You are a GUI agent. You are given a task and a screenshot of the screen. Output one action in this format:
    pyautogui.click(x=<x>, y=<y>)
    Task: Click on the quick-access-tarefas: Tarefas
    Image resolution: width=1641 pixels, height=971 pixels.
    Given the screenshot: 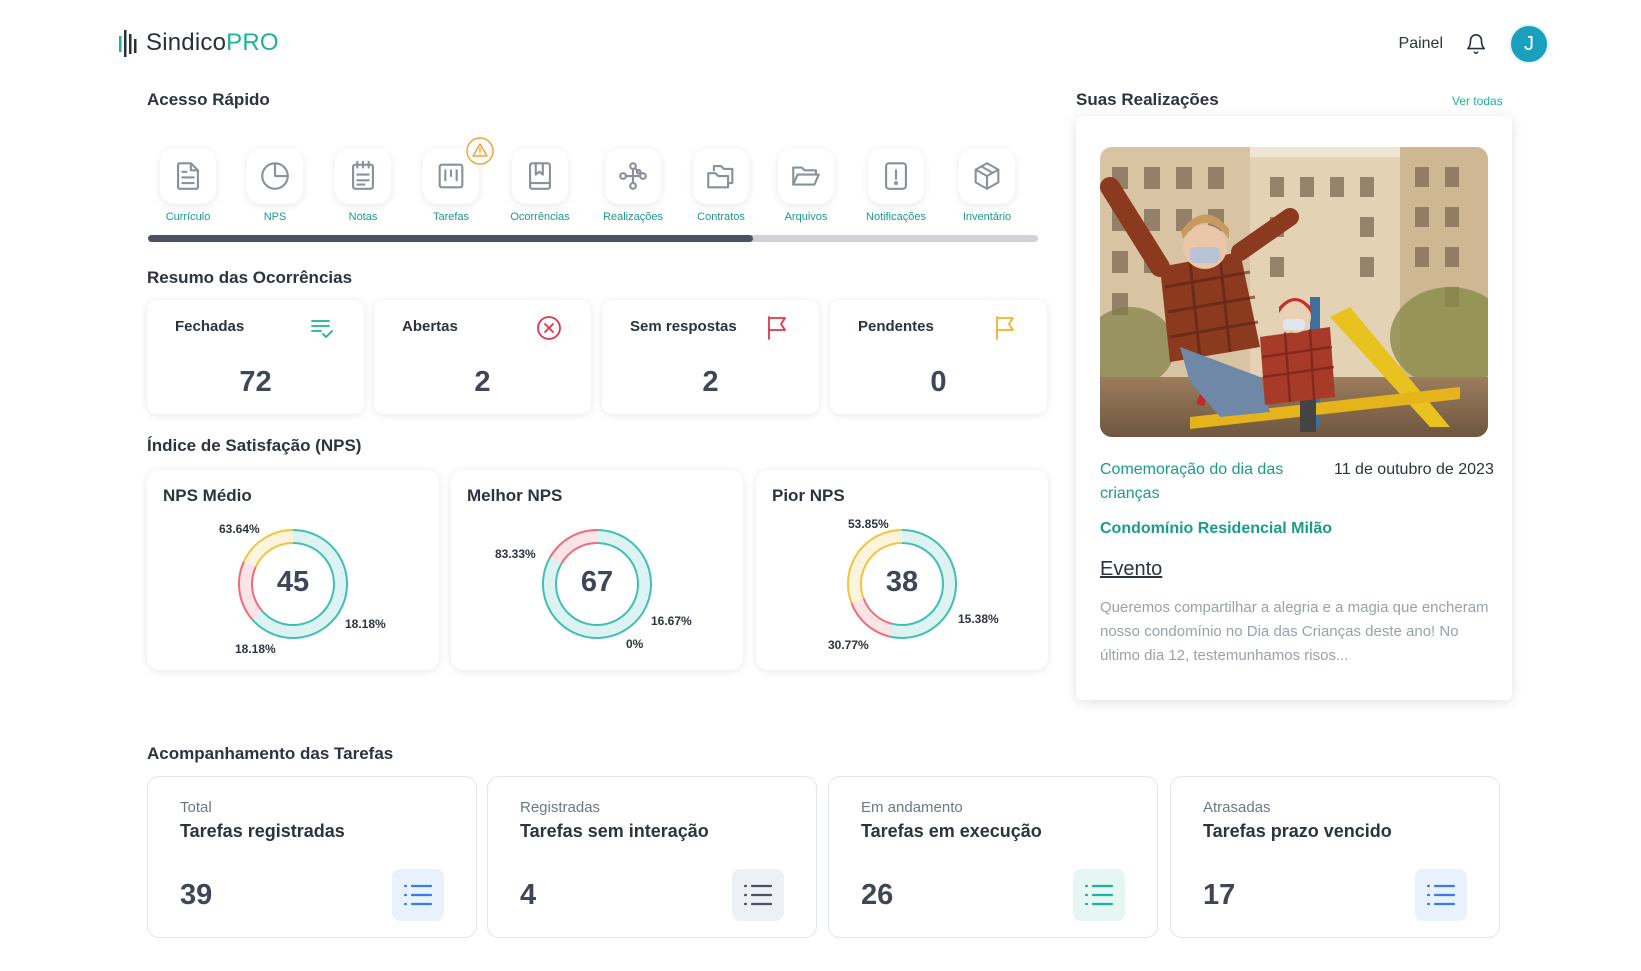 What is the action you would take?
    pyautogui.click(x=452, y=180)
    